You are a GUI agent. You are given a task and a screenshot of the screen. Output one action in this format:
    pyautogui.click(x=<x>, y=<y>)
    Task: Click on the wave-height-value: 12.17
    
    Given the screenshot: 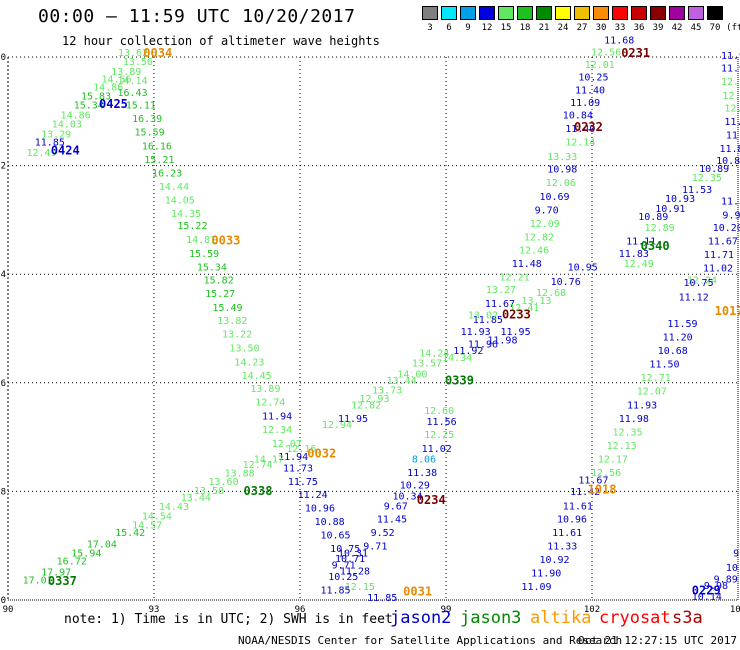 What is the action you would take?
    pyautogui.click(x=613, y=460)
    